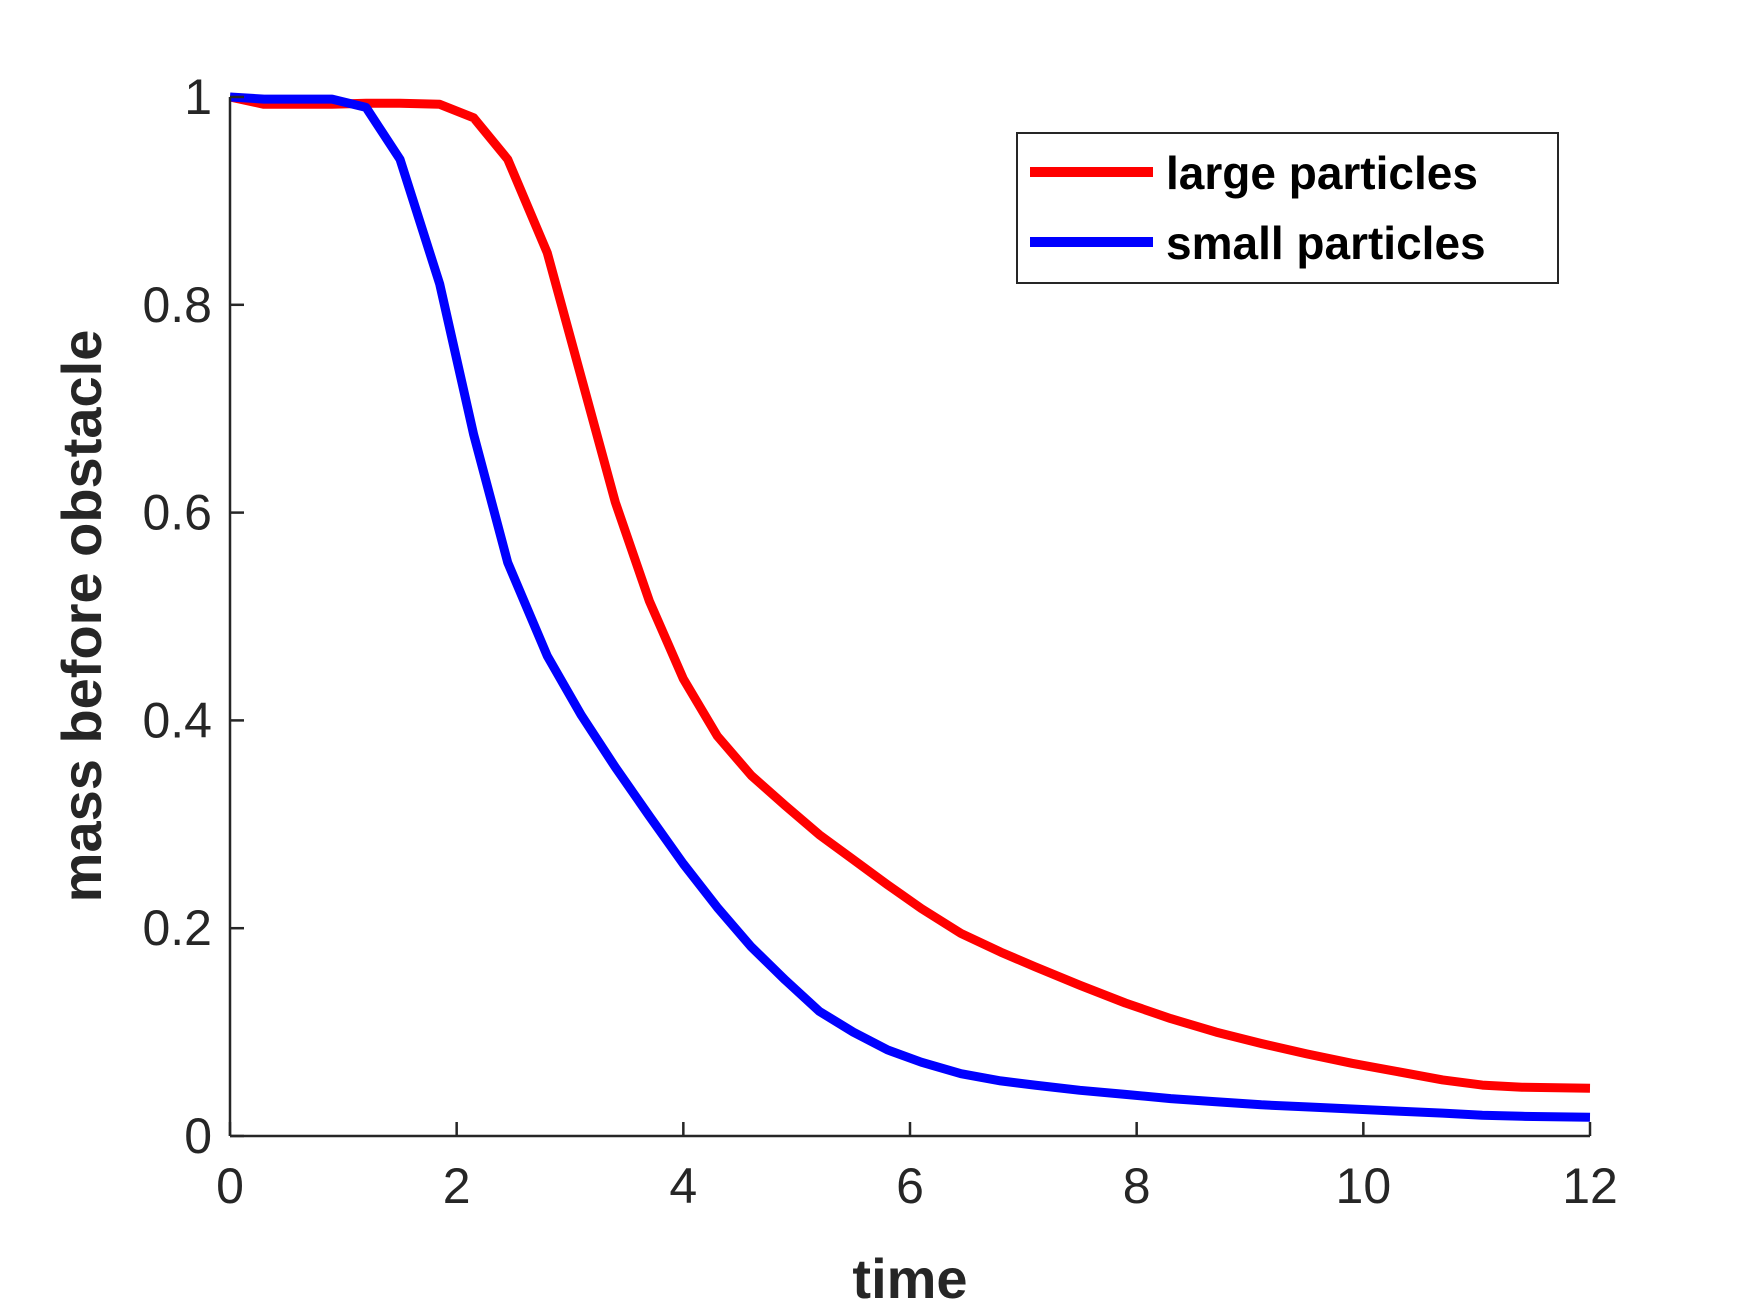 The height and width of the screenshot is (1313, 1750). I want to click on y-tick-label: 0.2, so click(177, 928).